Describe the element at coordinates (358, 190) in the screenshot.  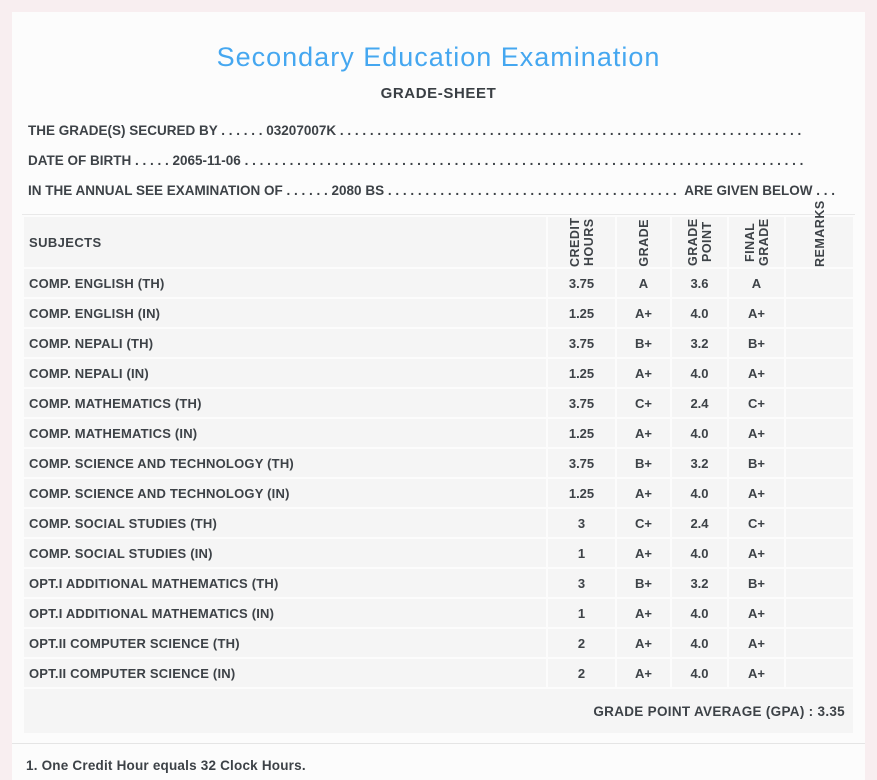
I see `exam-year-value: 2080 BS` at that location.